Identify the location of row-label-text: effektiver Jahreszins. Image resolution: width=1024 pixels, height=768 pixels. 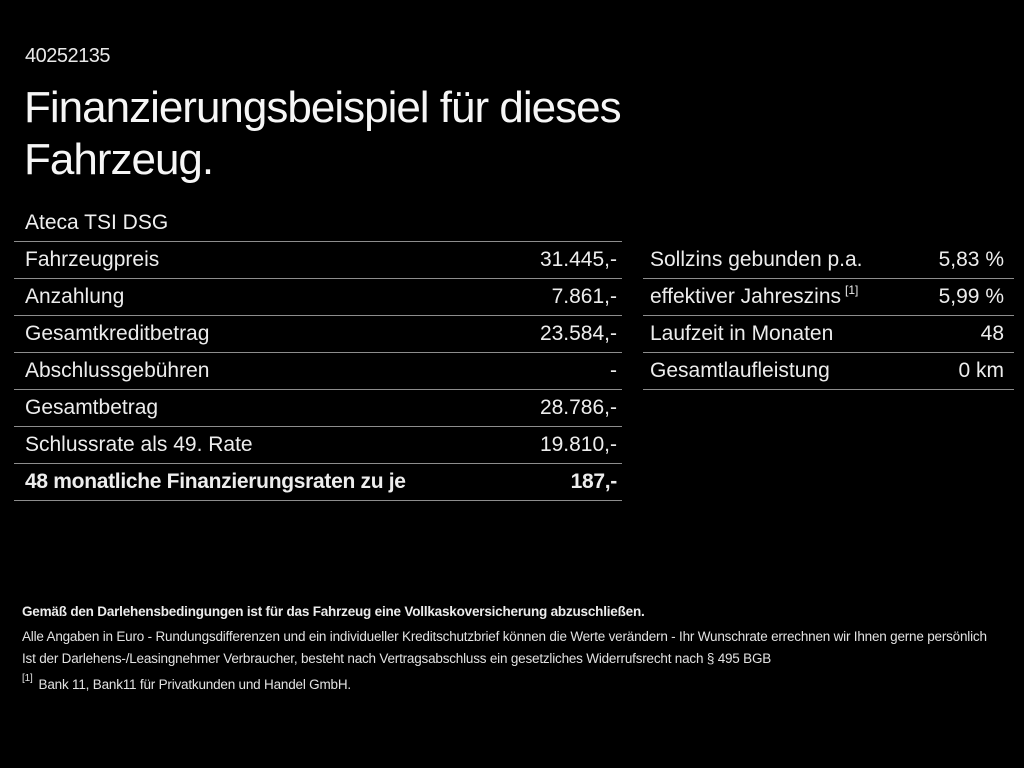
(746, 296).